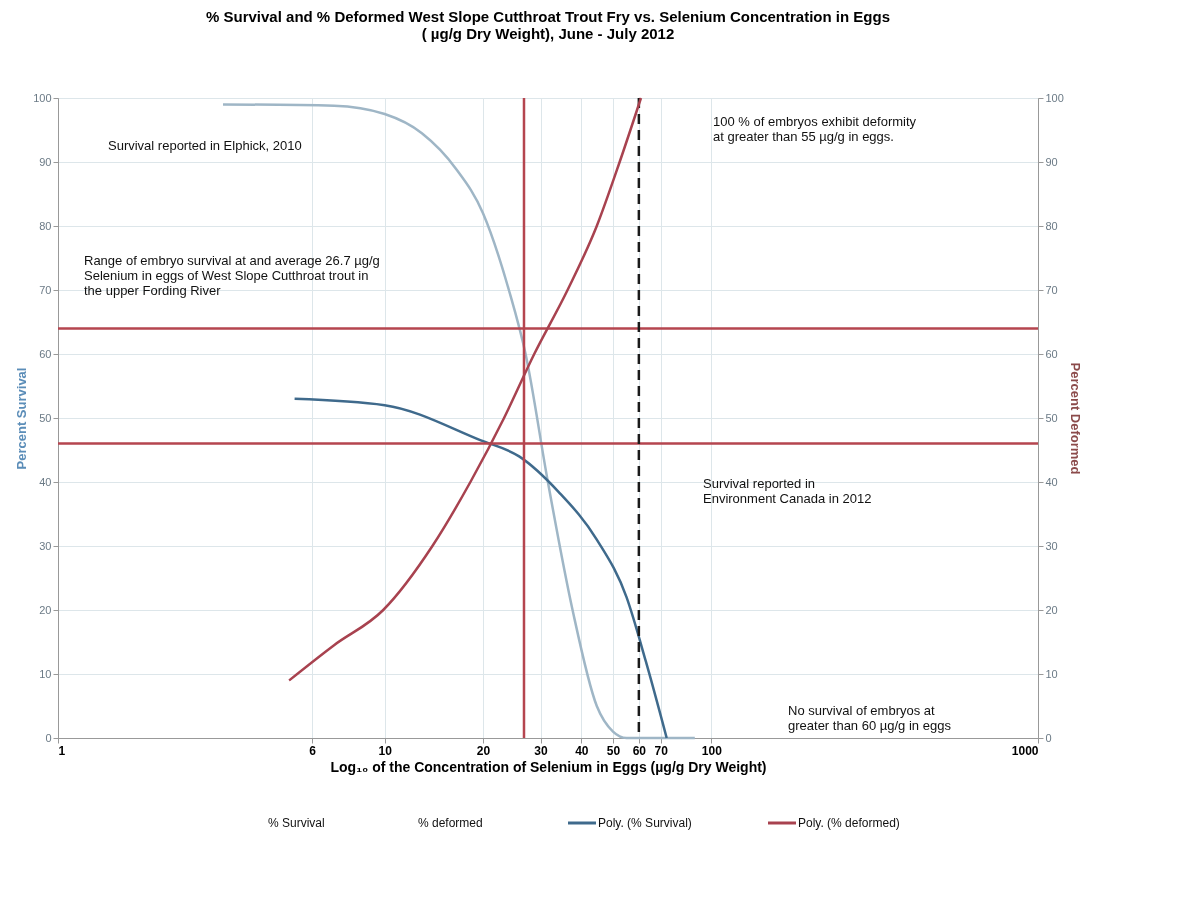 Image resolution: width=1182 pixels, height=899 pixels. I want to click on annotation: Survival reported in Elphick, 2010, so click(205, 145).